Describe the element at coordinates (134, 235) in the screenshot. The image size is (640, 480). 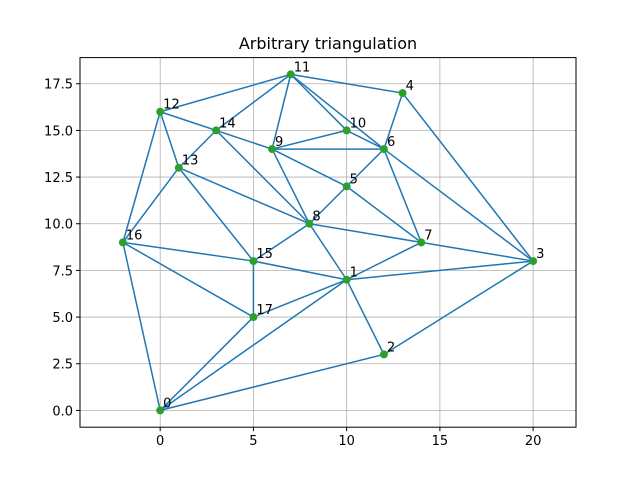
I see `point-label: 16` at that location.